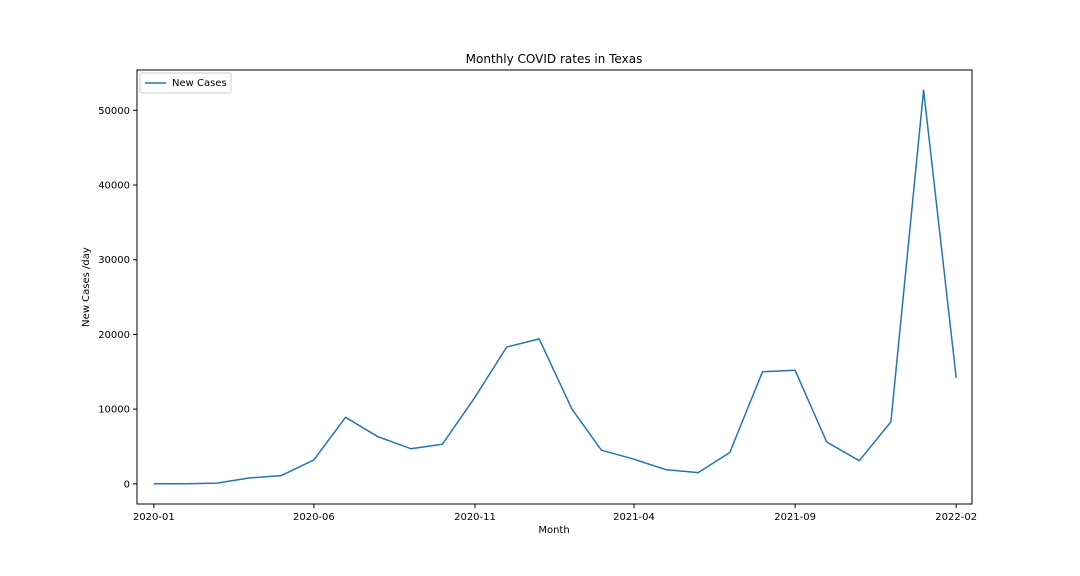 The height and width of the screenshot is (576, 1080). Describe the element at coordinates (114, 410) in the screenshot. I see `y-tick-label: 10000` at that location.